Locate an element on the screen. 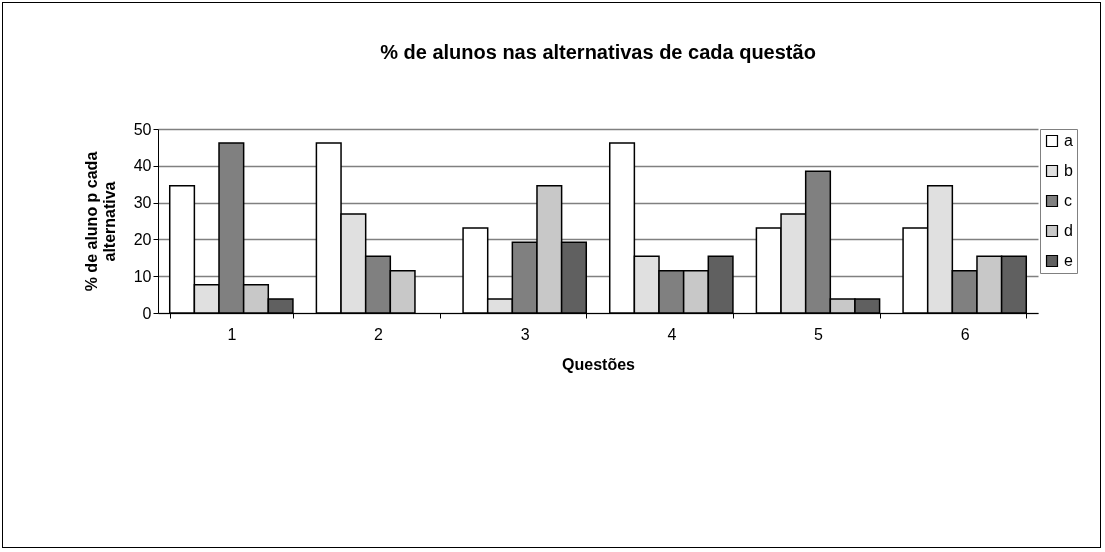  y-tick-label: 40 is located at coordinates (142, 166).